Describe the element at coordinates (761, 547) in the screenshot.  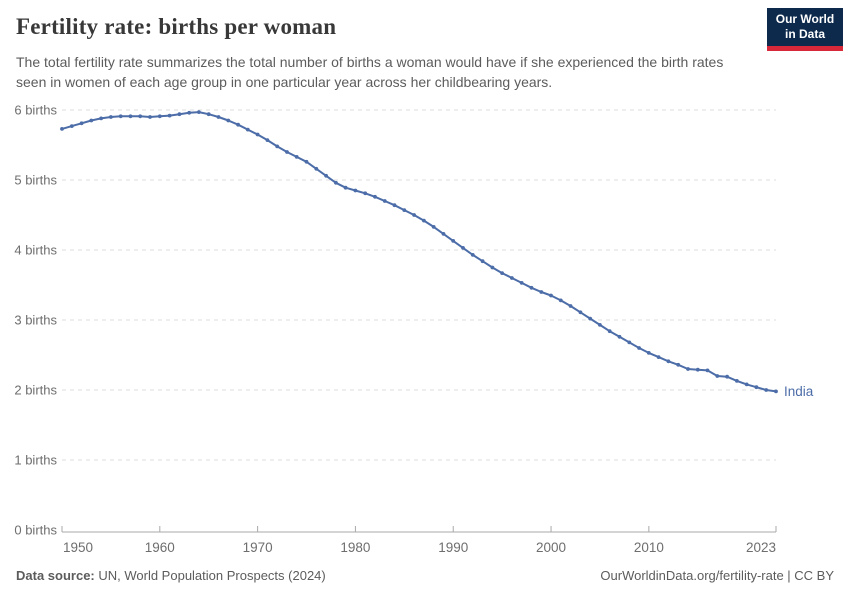
I see `tick-label-x: 2023` at that location.